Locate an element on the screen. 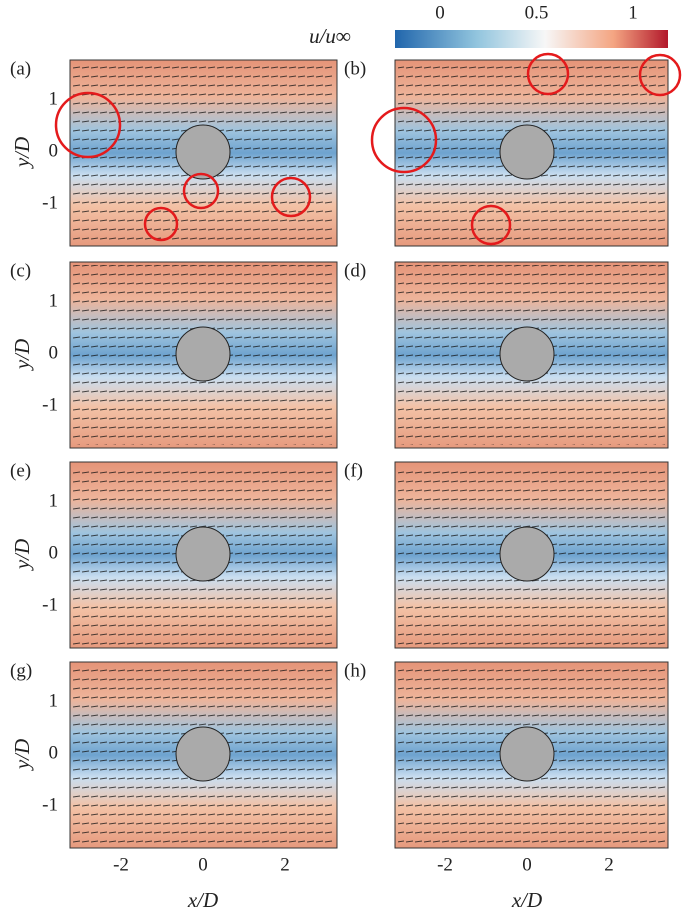 The width and height of the screenshot is (685, 923). panel-label: (c) is located at coordinates (20, 270).